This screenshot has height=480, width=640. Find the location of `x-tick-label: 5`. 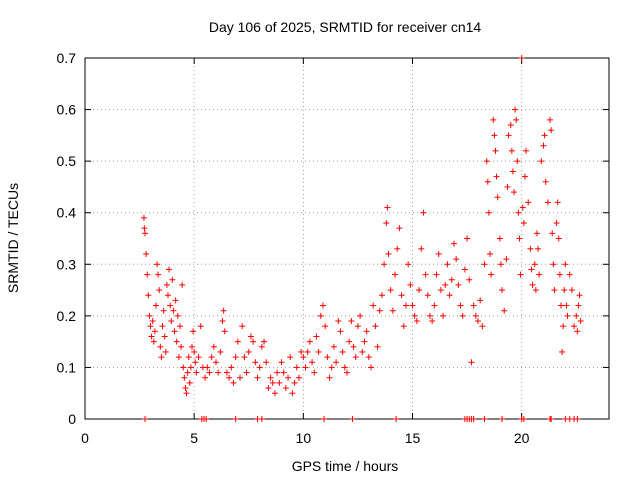

x-tick-label: 5 is located at coordinates (194, 438).